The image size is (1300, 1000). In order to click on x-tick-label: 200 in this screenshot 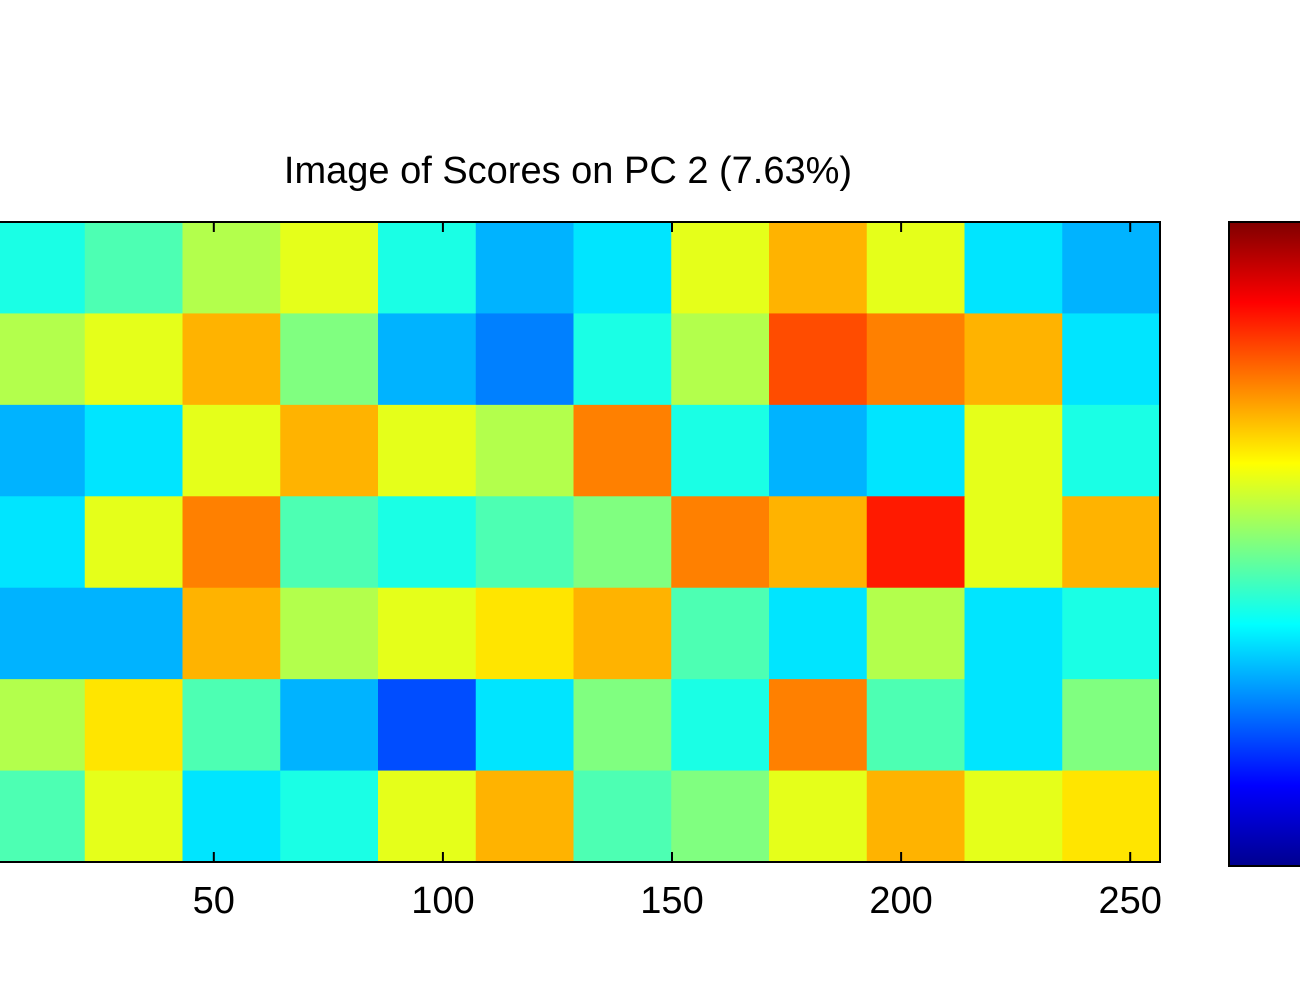, I will do `click(900, 901)`.